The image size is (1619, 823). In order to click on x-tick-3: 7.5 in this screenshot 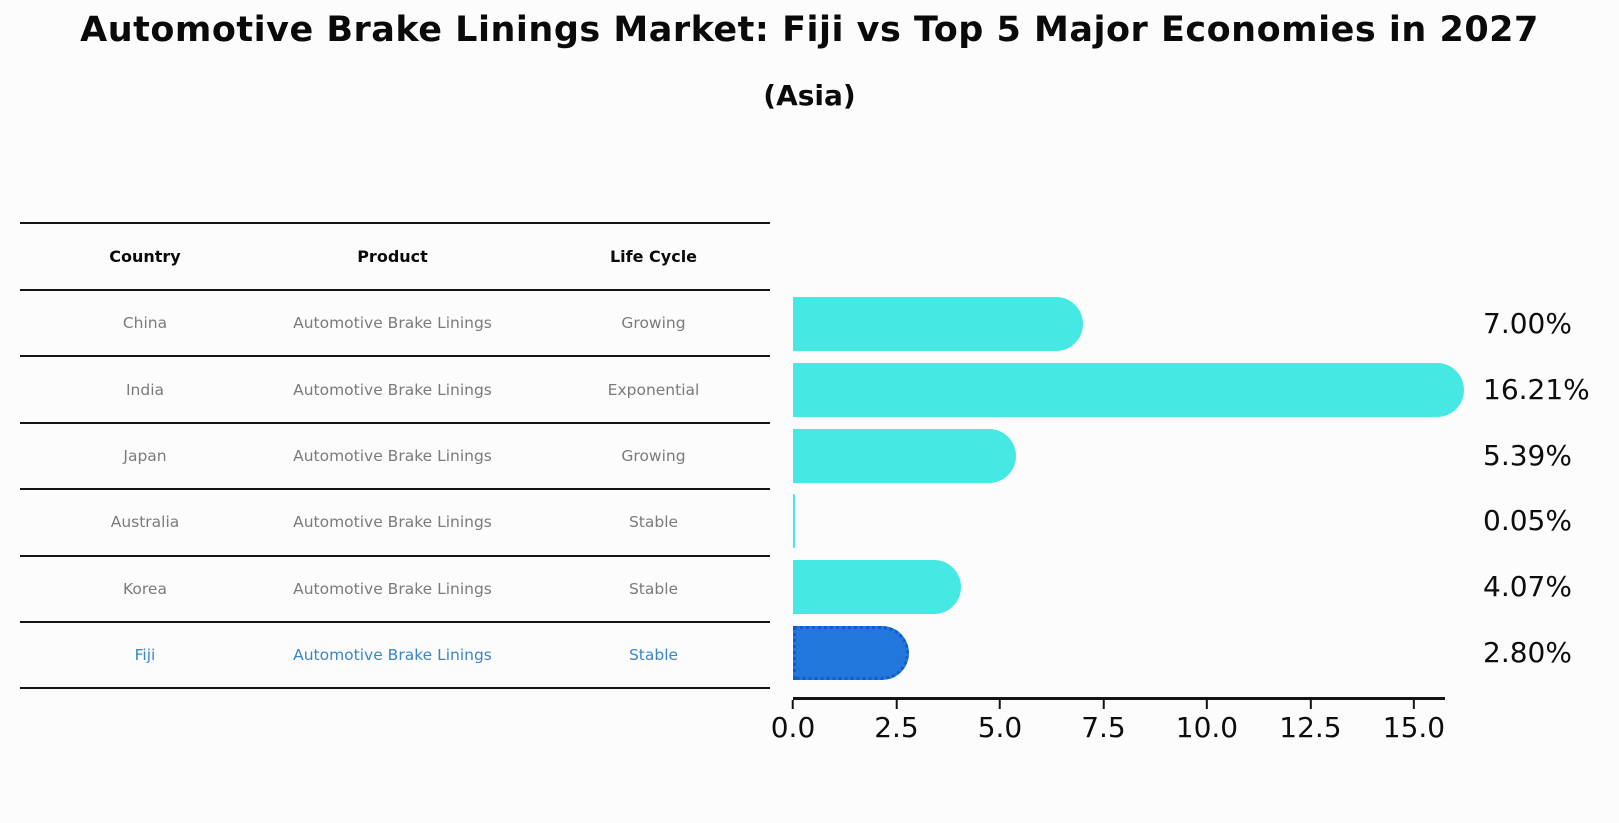, I will do `click(1103, 722)`.